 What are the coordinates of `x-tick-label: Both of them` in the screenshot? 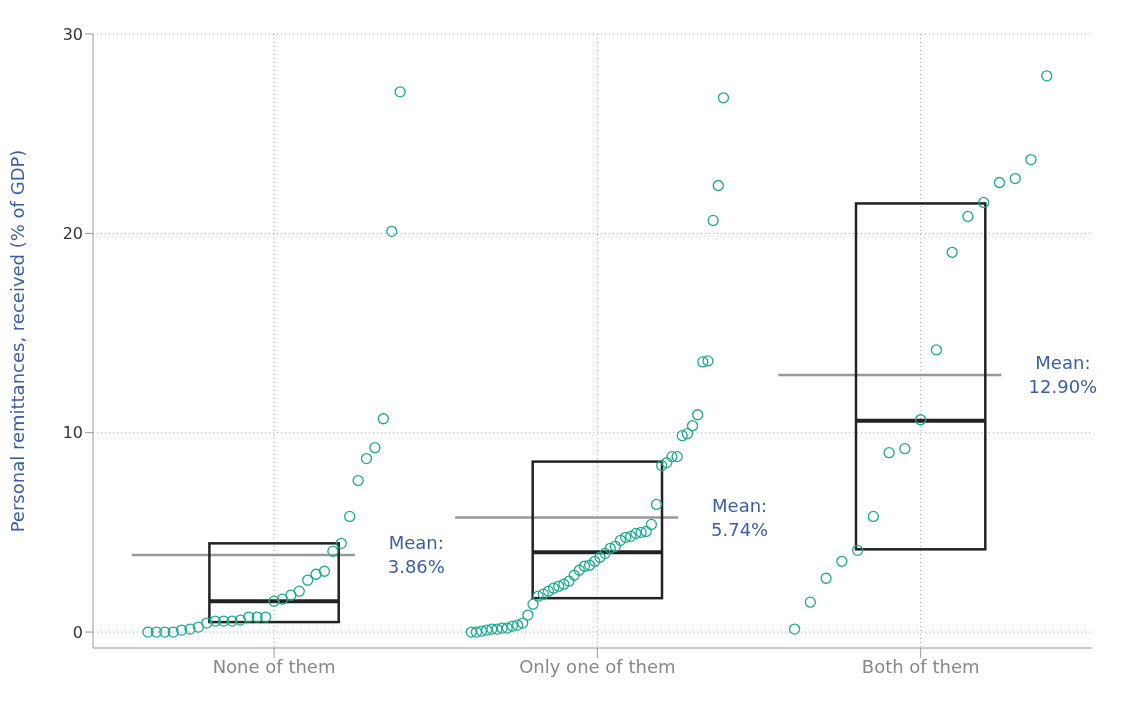 It's located at (920, 666).